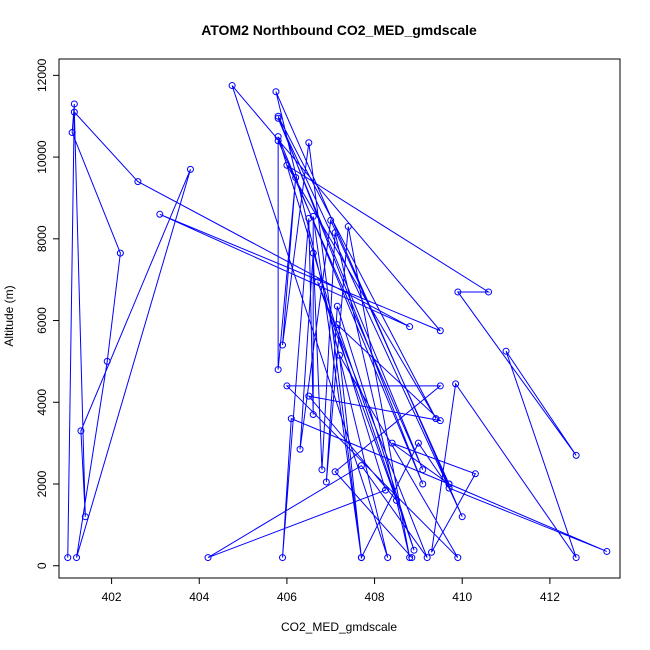 Image resolution: width=650 pixels, height=650 pixels. What do you see at coordinates (42, 320) in the screenshot?
I see `y-tick-label: 6000` at bounding box center [42, 320].